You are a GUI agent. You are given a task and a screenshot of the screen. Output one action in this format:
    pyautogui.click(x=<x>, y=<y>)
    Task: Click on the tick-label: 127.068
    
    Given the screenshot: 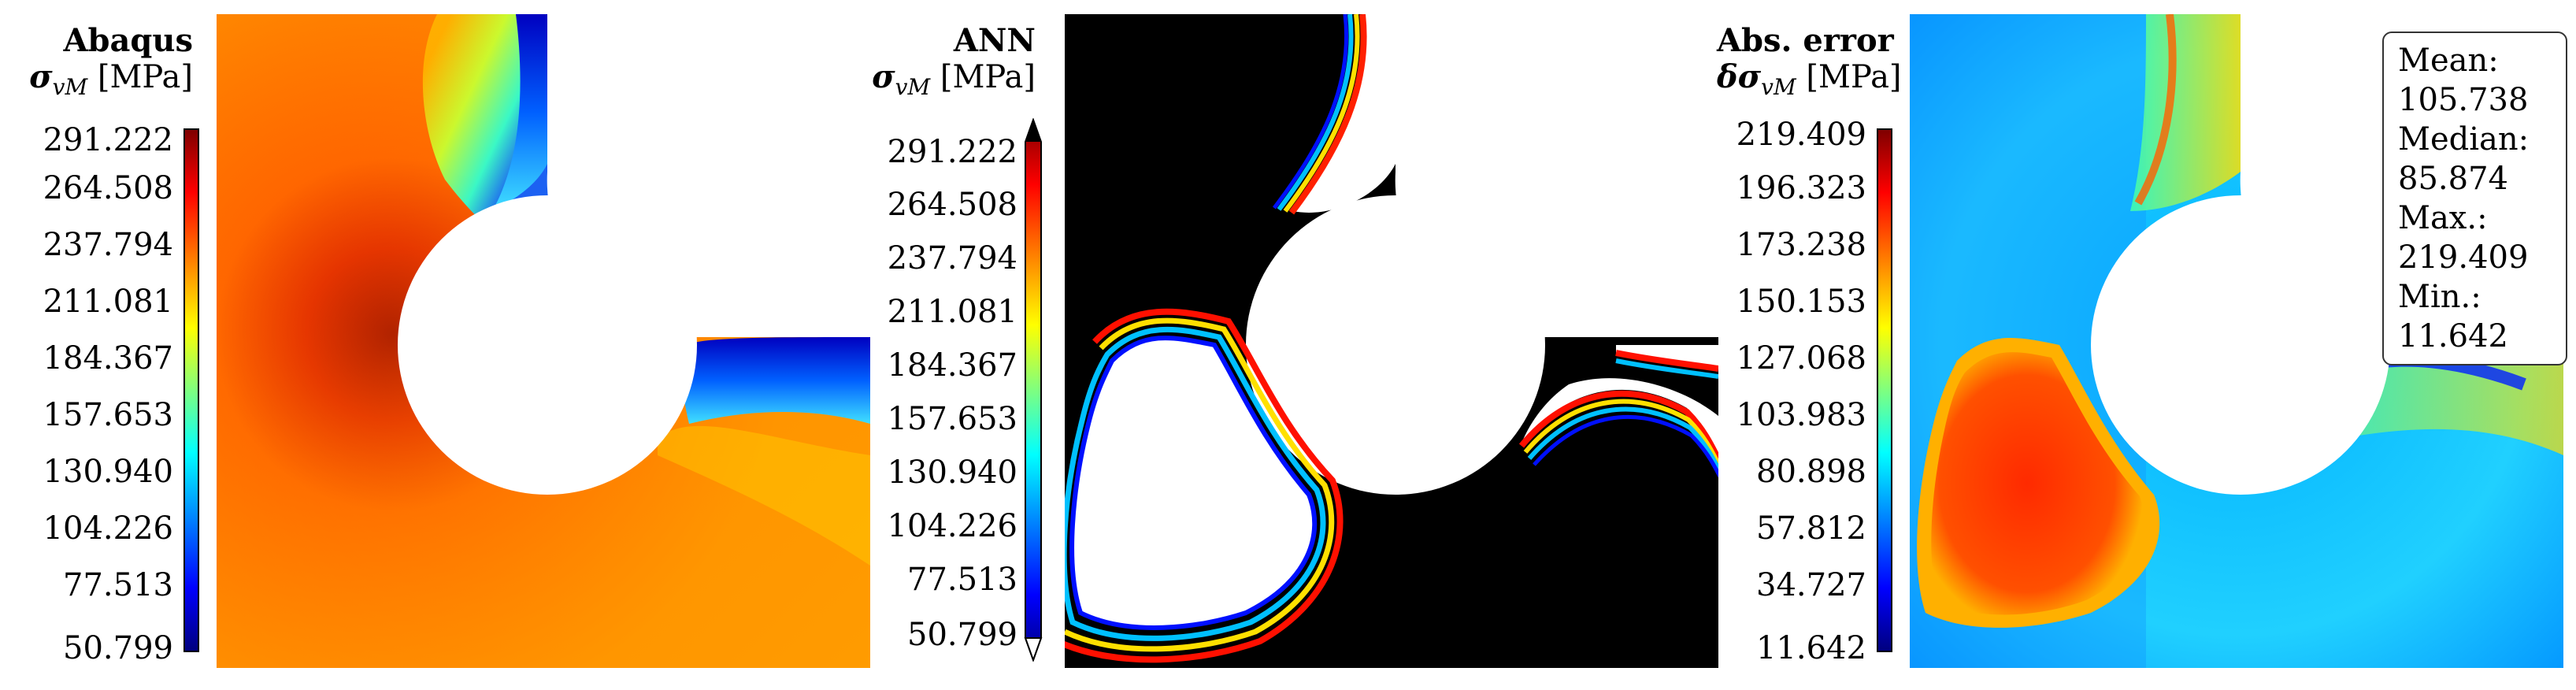 What is the action you would take?
    pyautogui.click(x=1801, y=358)
    